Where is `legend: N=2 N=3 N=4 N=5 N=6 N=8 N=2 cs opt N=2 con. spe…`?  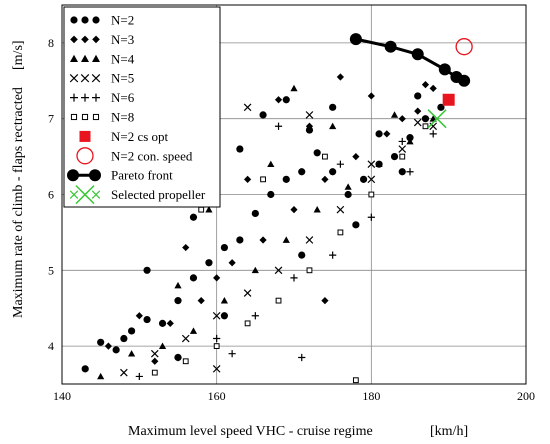
legend: N=2 N=3 N=4 N=5 N=6 N=8 N=2 cs opt N=2 con. spe… is located at coordinates (142, 107).